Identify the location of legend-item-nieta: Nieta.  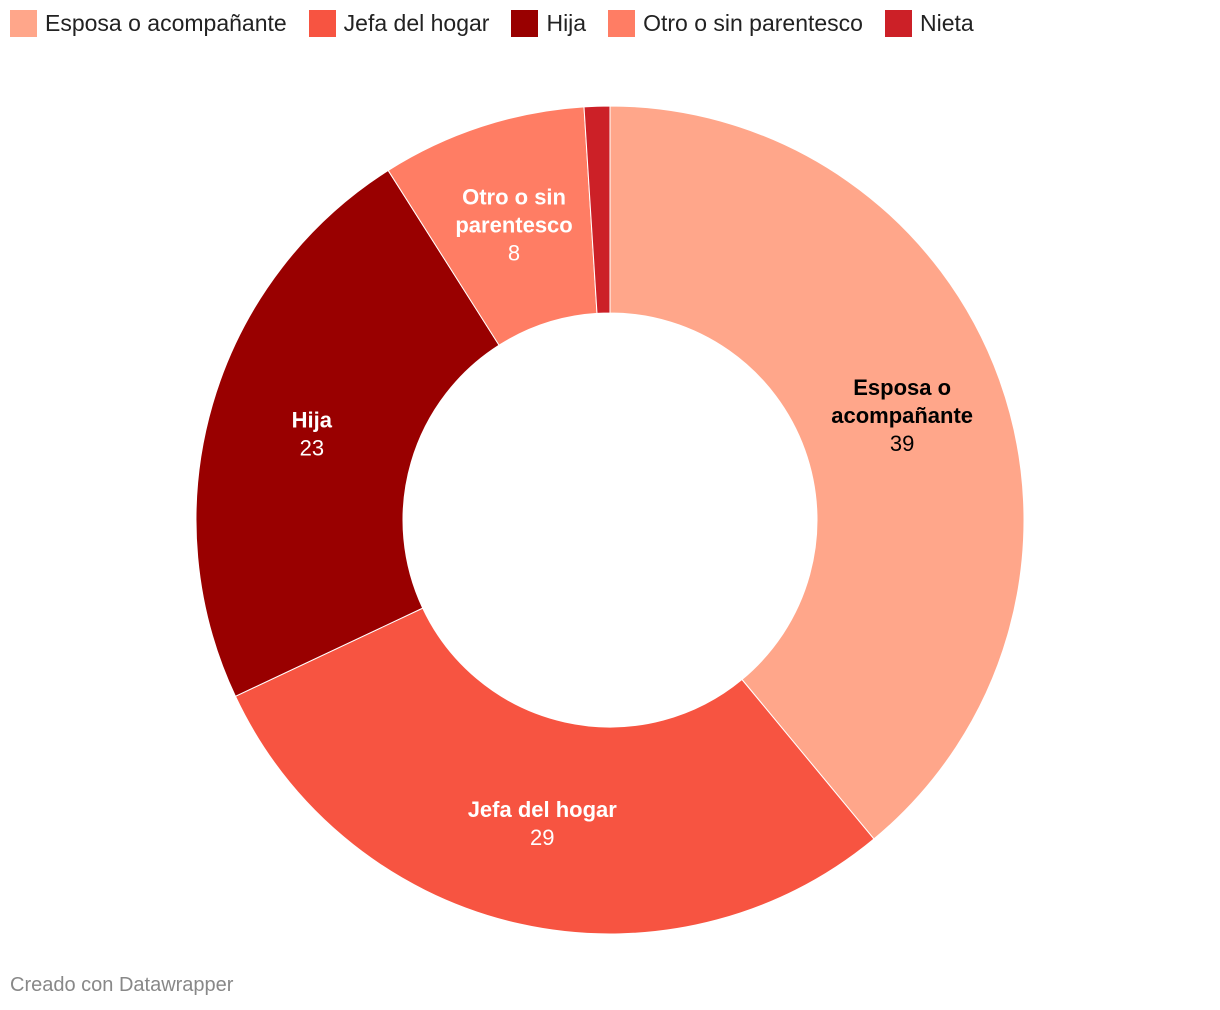
(929, 23).